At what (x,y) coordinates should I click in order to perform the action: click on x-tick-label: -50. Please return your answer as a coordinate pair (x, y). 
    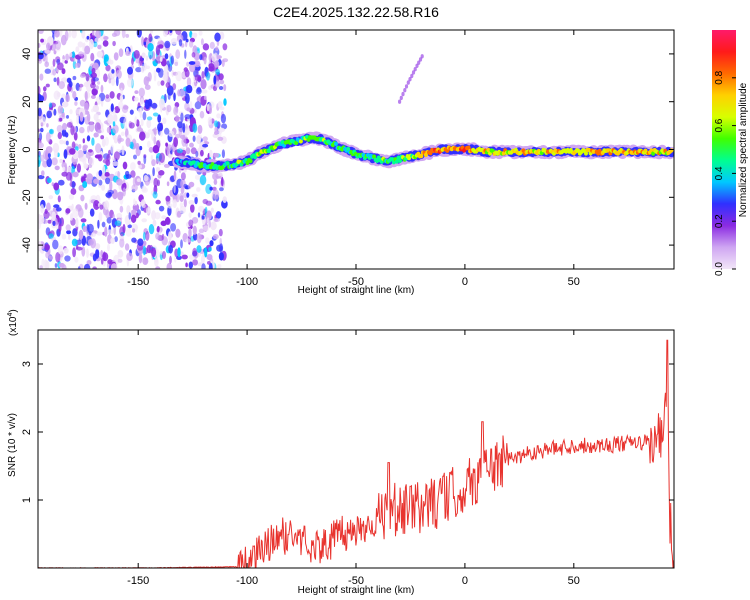
    Looking at the image, I should click on (356, 282).